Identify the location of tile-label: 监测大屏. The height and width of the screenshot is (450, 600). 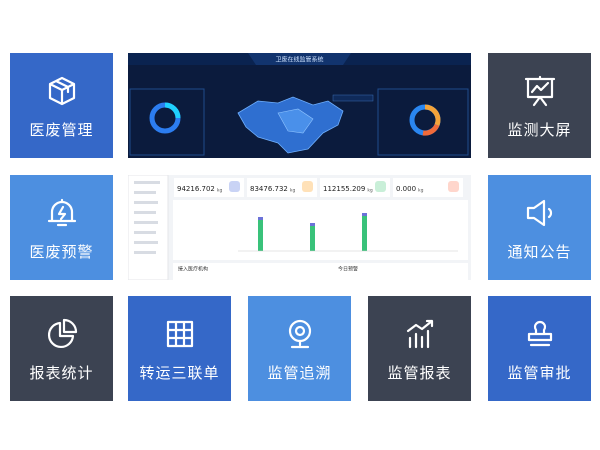
(539, 130).